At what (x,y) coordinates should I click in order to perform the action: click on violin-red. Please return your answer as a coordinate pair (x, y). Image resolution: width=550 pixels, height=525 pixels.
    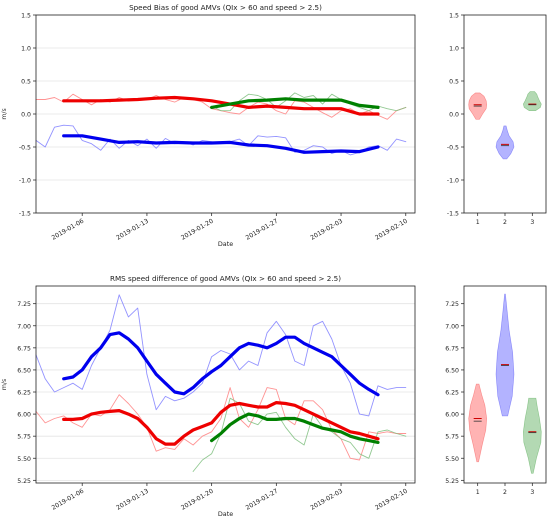
    Looking at the image, I should click on (478, 423).